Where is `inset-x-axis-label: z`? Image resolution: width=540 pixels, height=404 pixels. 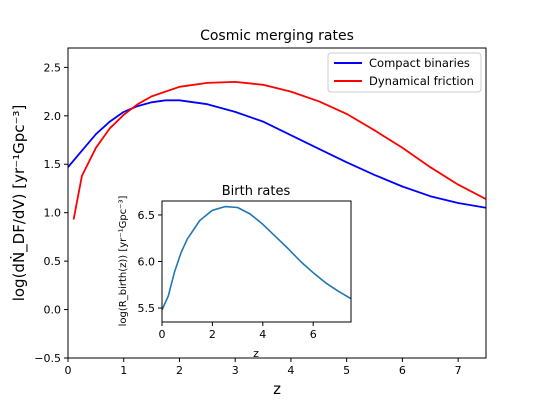 inset-x-axis-label: z is located at coordinates (256, 353).